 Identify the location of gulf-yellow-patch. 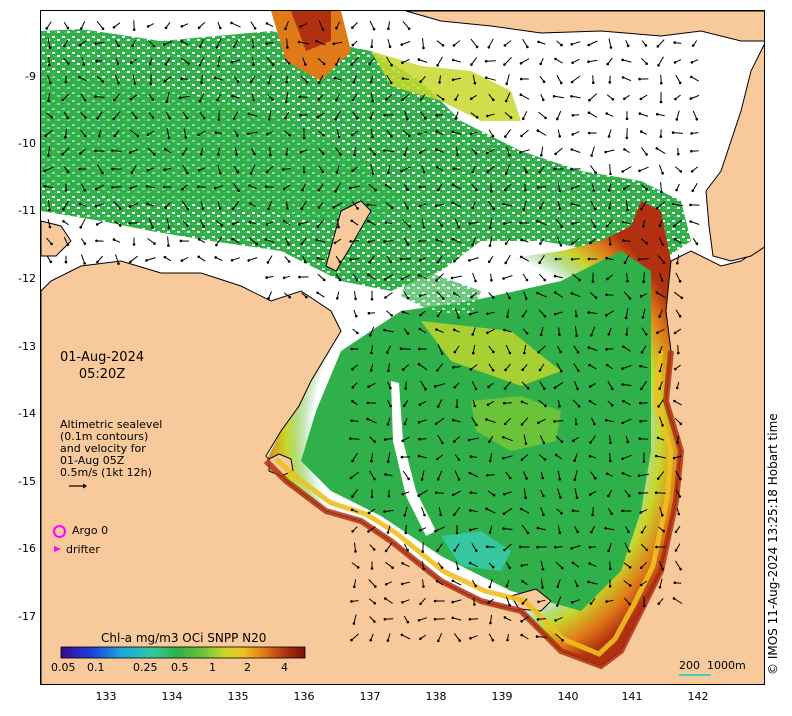
(491, 353).